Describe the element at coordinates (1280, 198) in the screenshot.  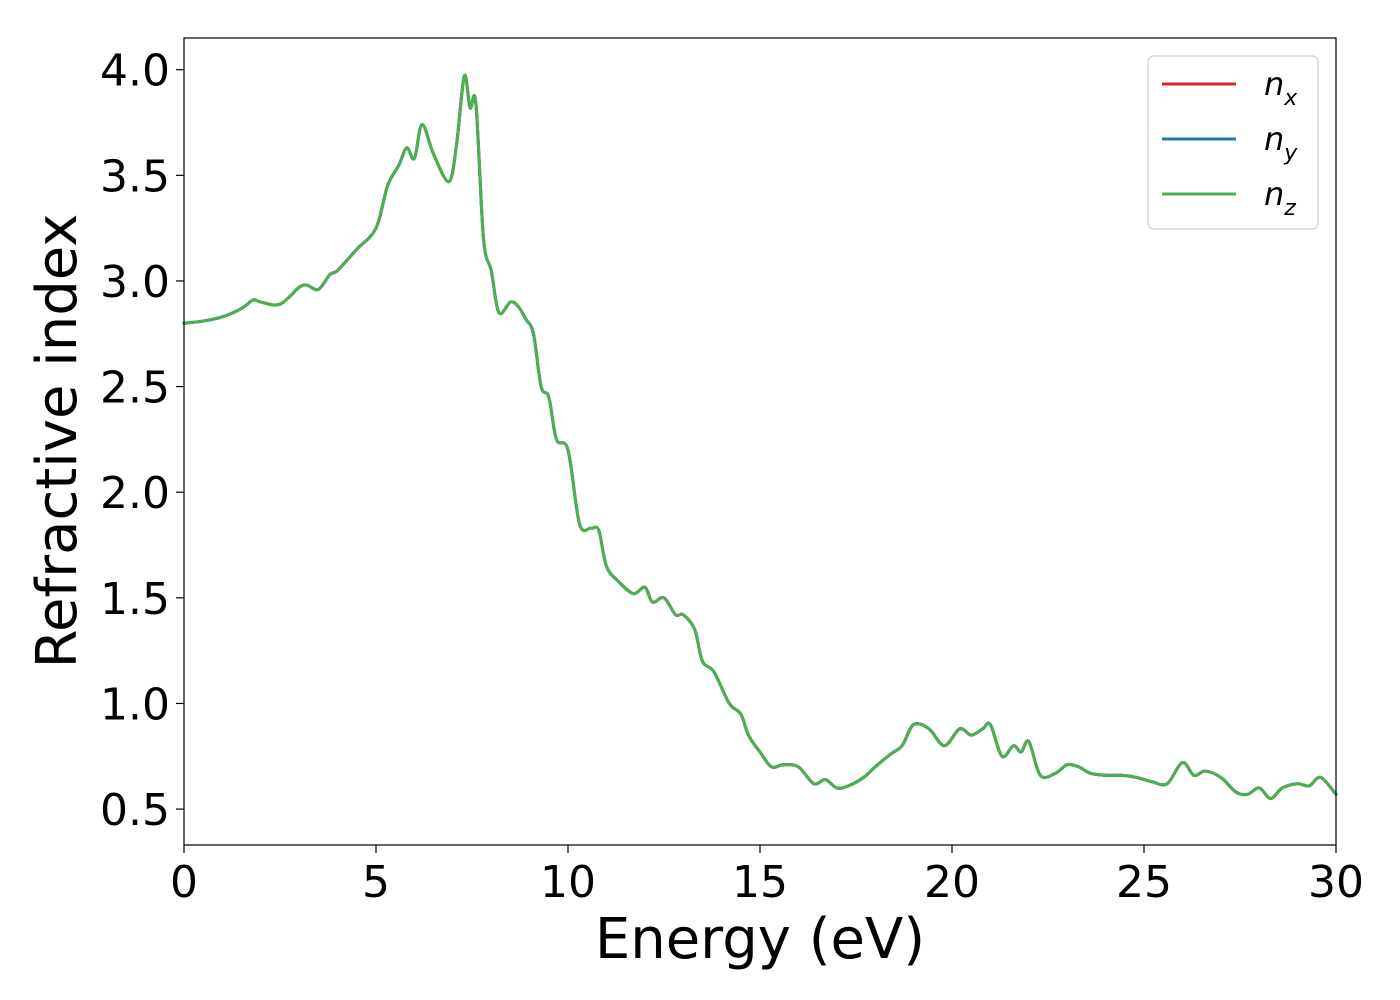
I see `legend-label-nz: nz` at that location.